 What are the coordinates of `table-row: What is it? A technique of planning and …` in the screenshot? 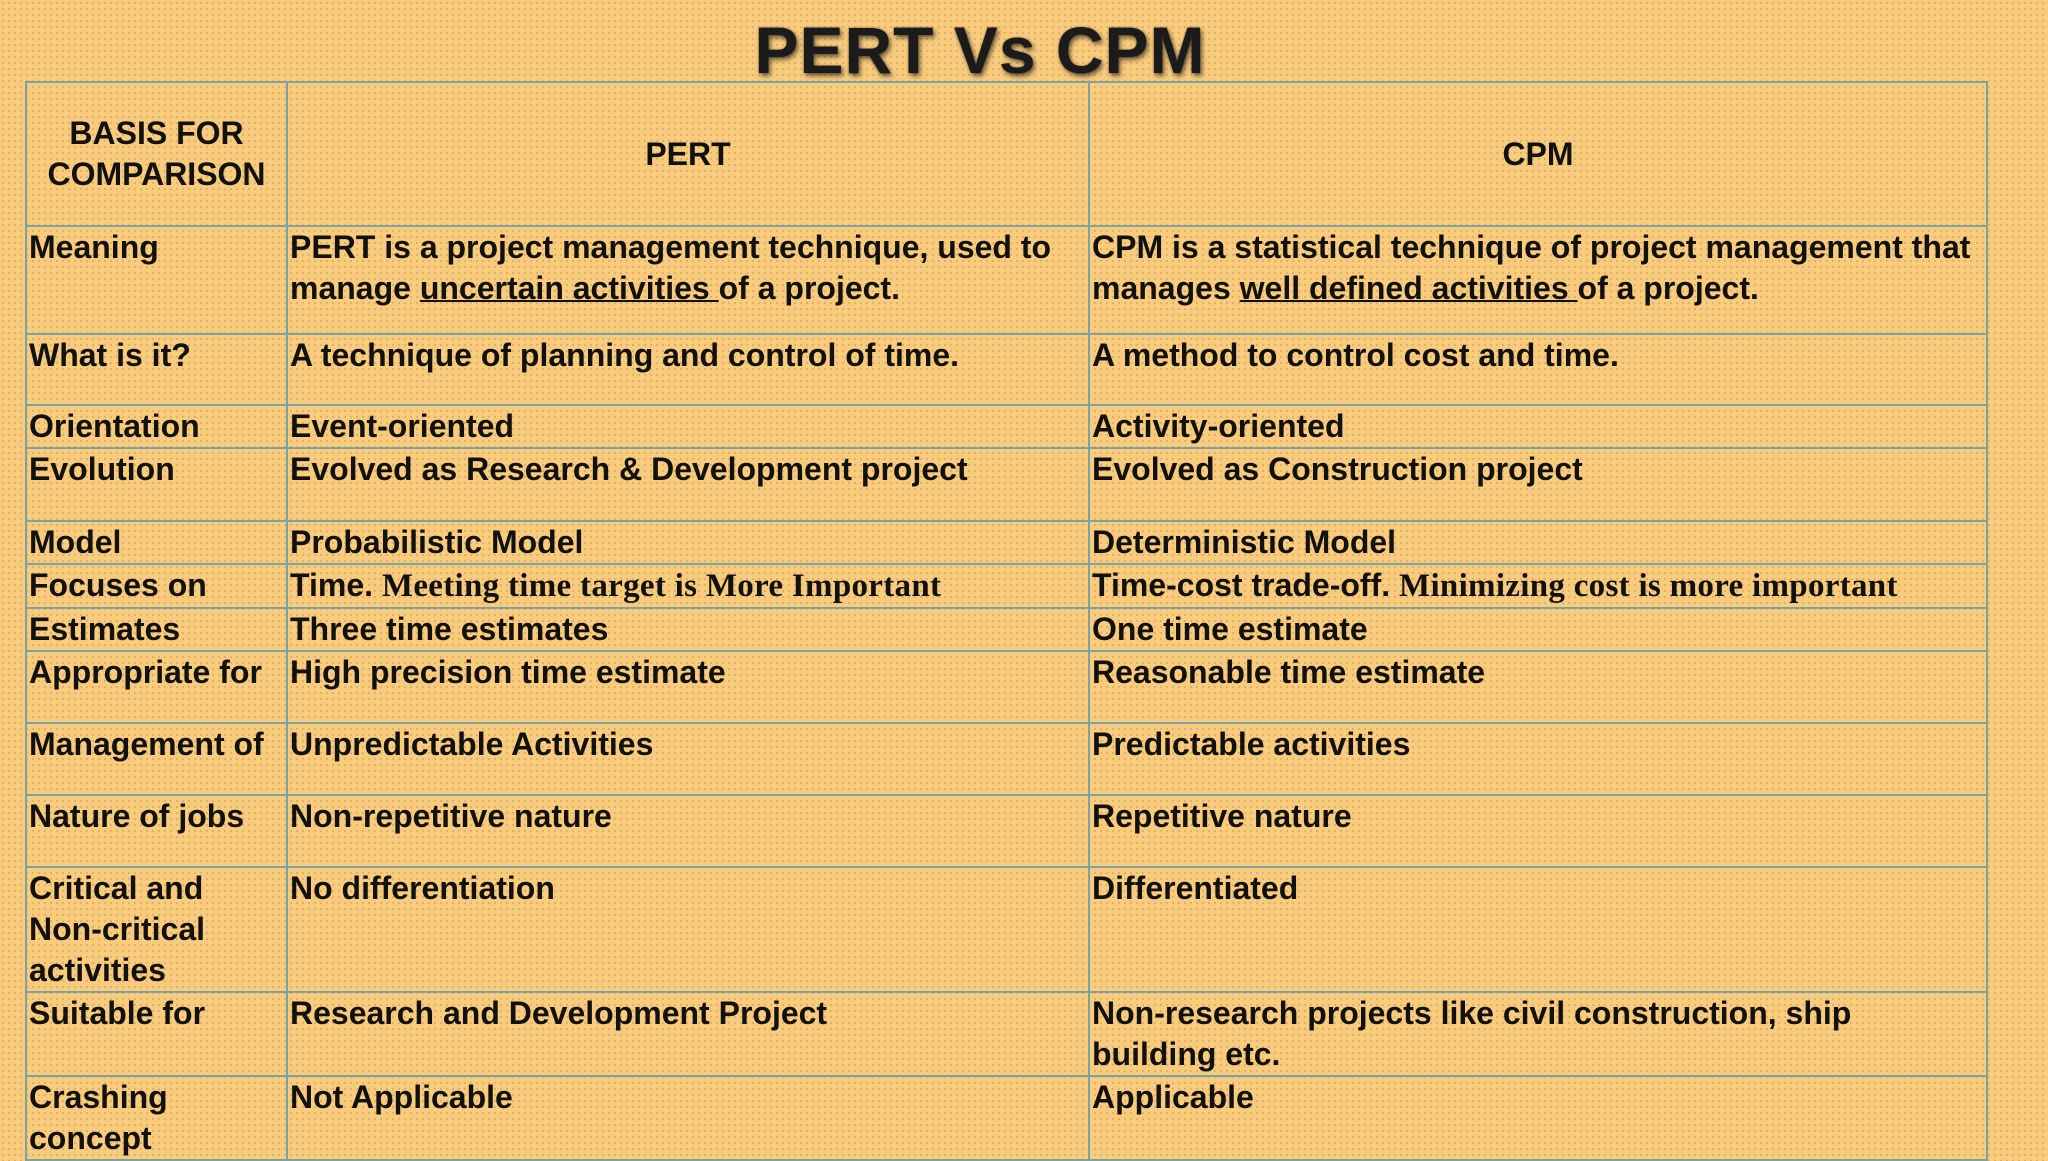 It's located at (1006, 369).